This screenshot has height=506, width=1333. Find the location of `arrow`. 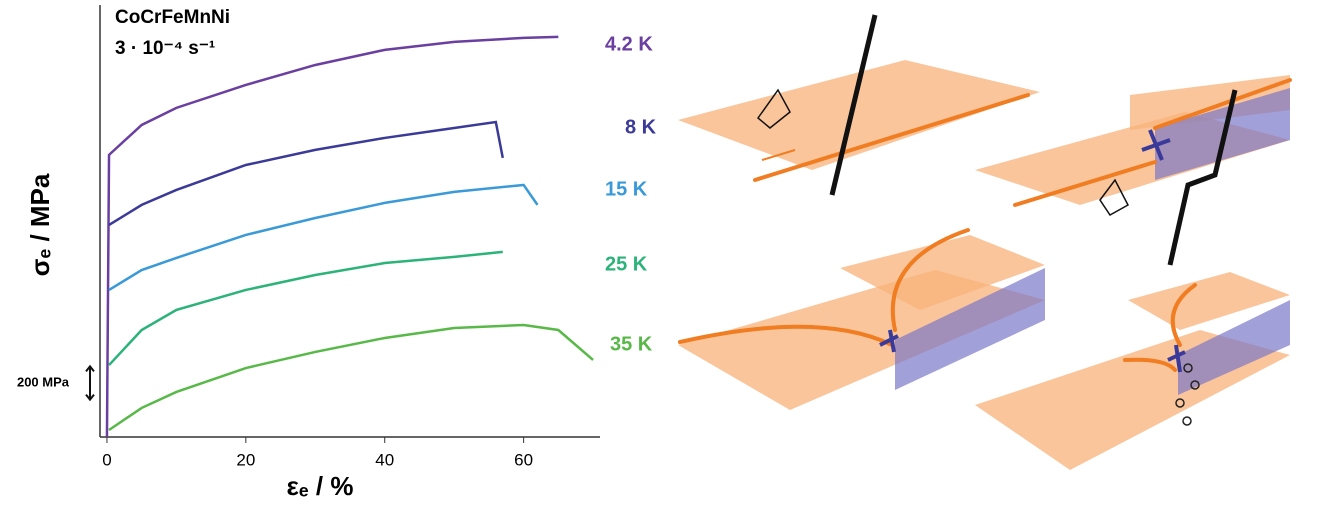

arrow is located at coordinates (778, 155).